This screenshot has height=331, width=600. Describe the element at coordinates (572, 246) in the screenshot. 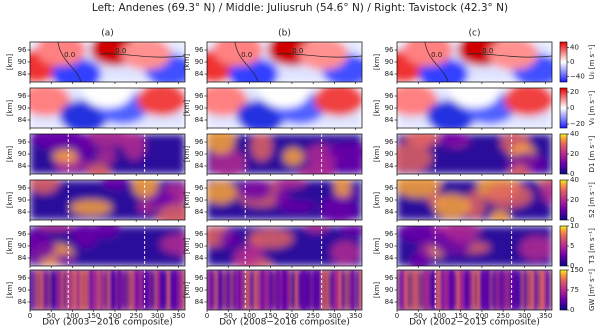

I see `colorbar-tick-label: 5` at that location.